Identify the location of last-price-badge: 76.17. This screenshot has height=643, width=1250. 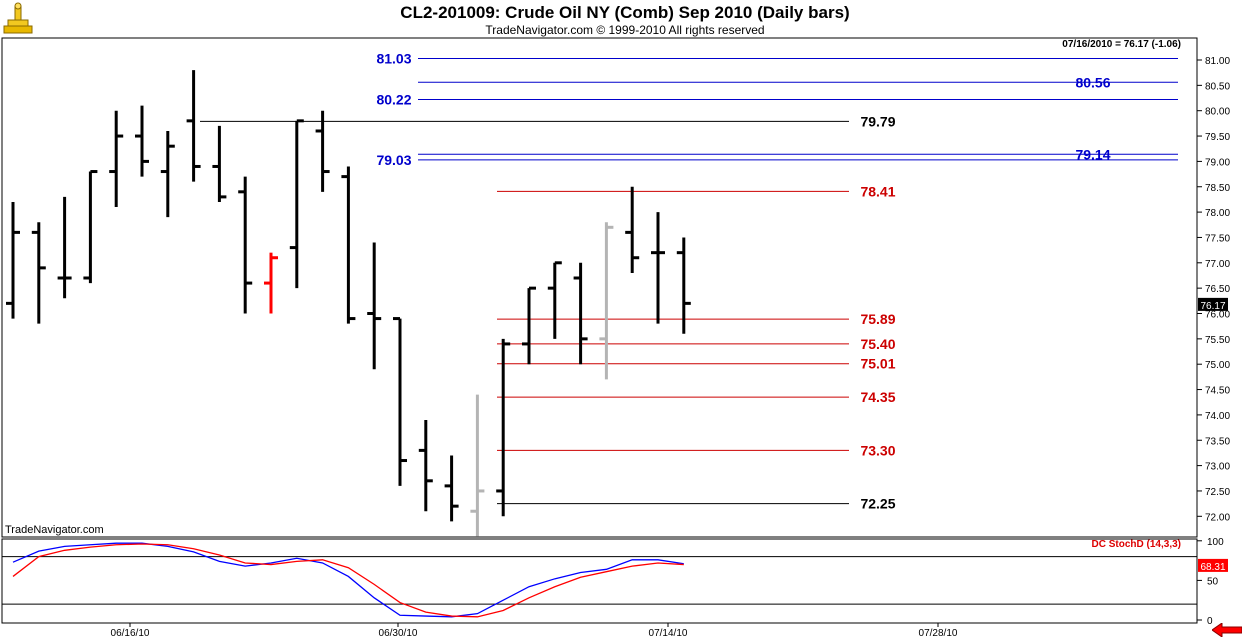
(1213, 304).